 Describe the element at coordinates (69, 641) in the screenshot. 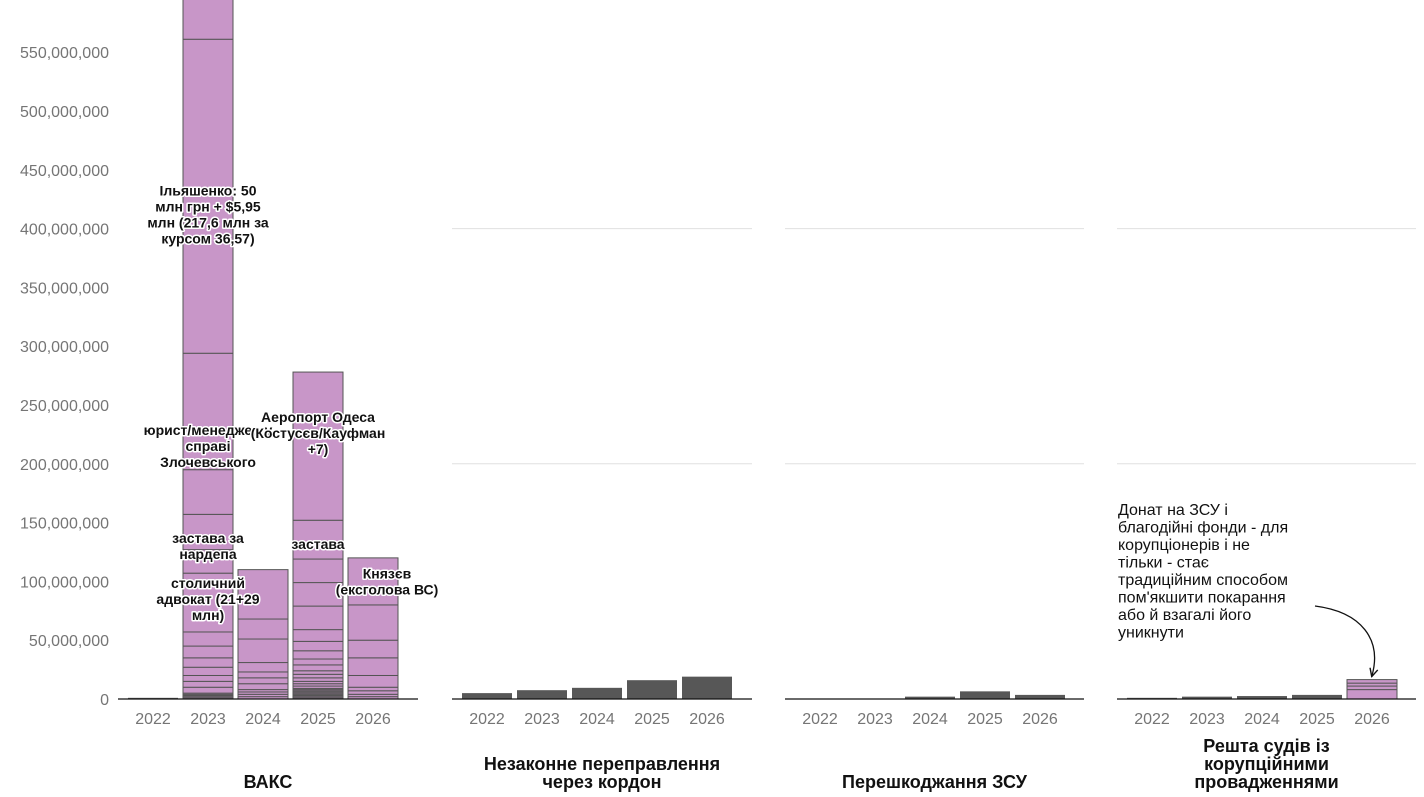

I see `y-tick-label: 50,000,000` at that location.